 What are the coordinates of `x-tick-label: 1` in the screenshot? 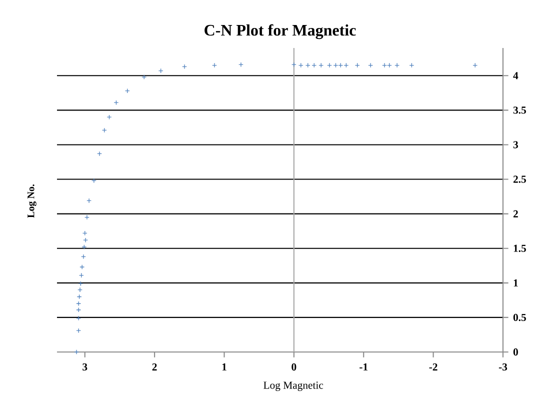 It's located at (224, 366).